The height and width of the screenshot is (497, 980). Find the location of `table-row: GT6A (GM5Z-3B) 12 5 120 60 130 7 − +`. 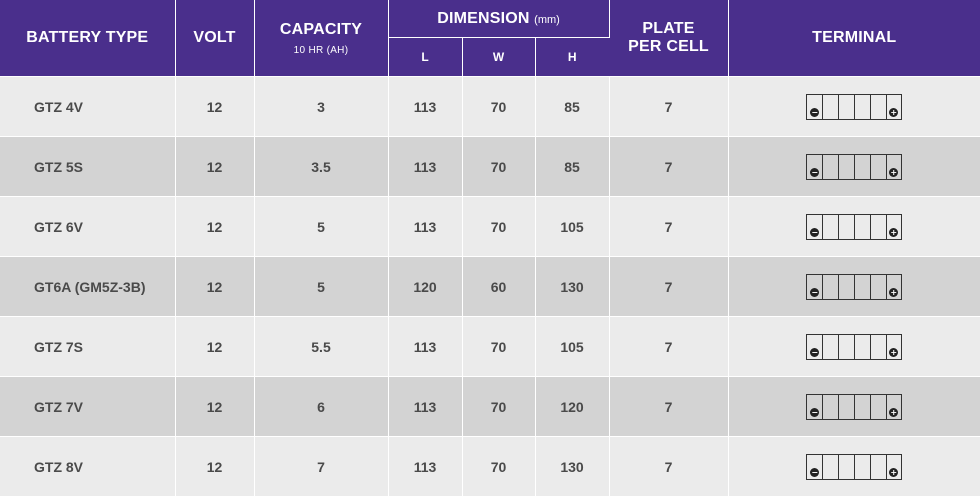

table-row: GT6A (GM5Z-3B) 12 5 120 60 130 7 − + is located at coordinates (490, 286).